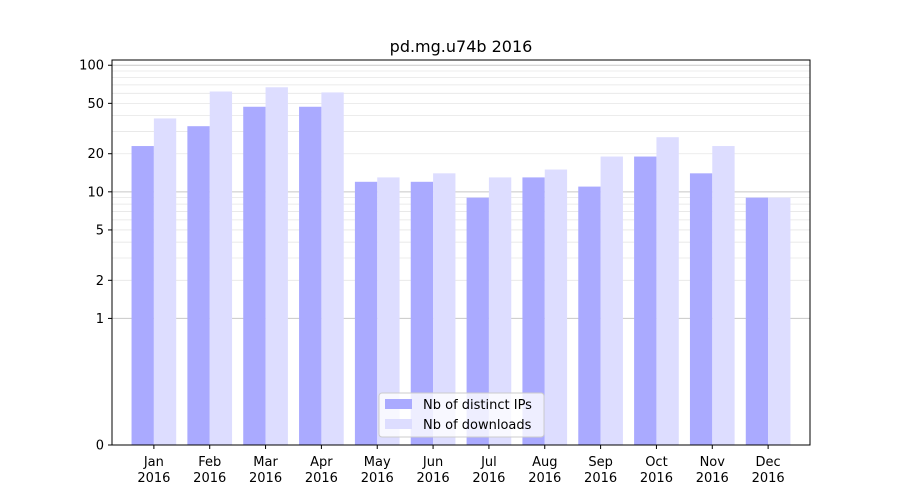  What do you see at coordinates (544, 462) in the screenshot?
I see `x-tick-label-month: Aug` at bounding box center [544, 462].